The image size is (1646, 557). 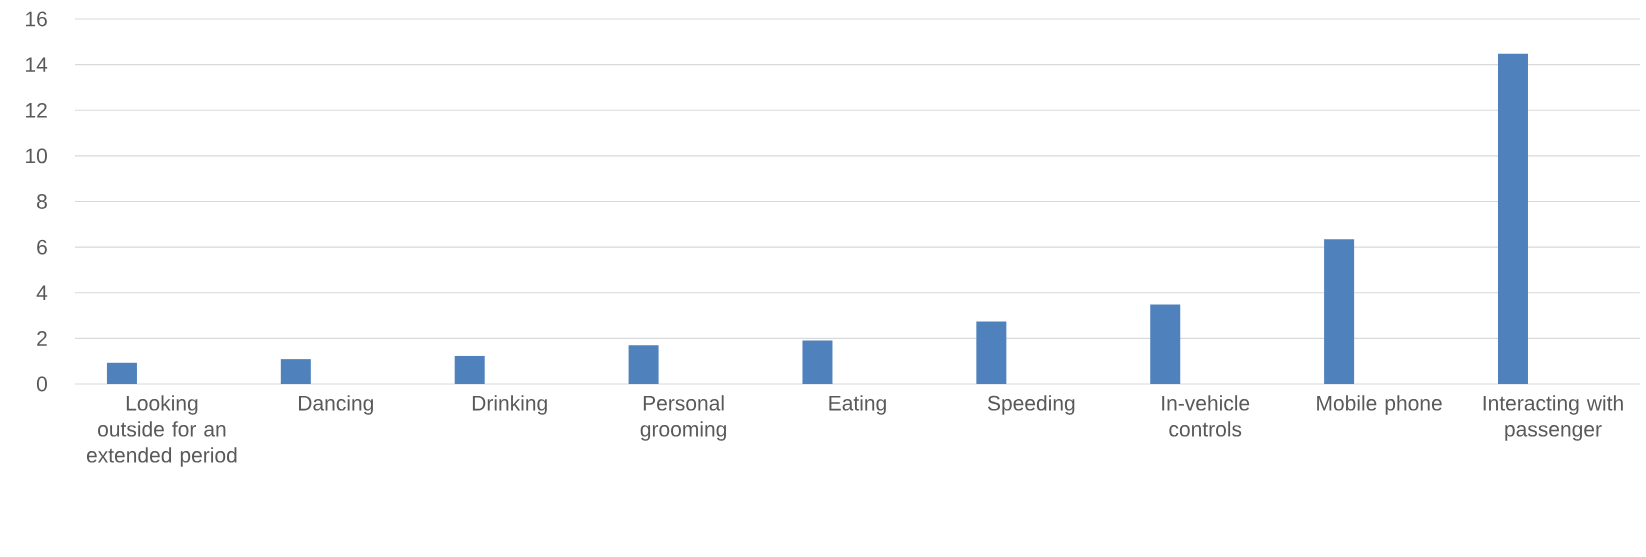 What do you see at coordinates (36, 156) in the screenshot?
I see `y-tick-label: 10` at bounding box center [36, 156].